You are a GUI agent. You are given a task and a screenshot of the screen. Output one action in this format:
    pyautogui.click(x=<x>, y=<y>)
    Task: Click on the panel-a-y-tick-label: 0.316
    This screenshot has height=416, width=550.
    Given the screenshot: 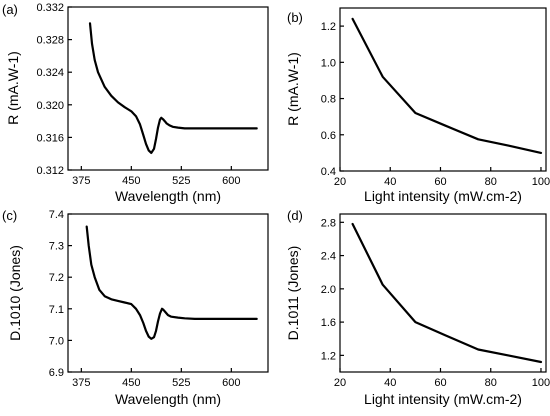 What is the action you would take?
    pyautogui.click(x=50, y=138)
    